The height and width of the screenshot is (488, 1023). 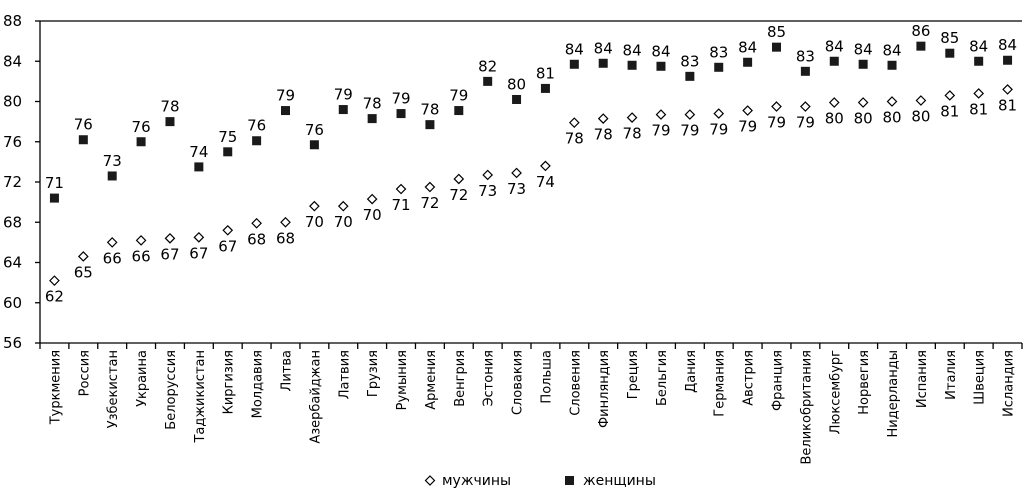 What do you see at coordinates (632, 134) in the screenshot?
I see `men-value-label: 78` at bounding box center [632, 134].